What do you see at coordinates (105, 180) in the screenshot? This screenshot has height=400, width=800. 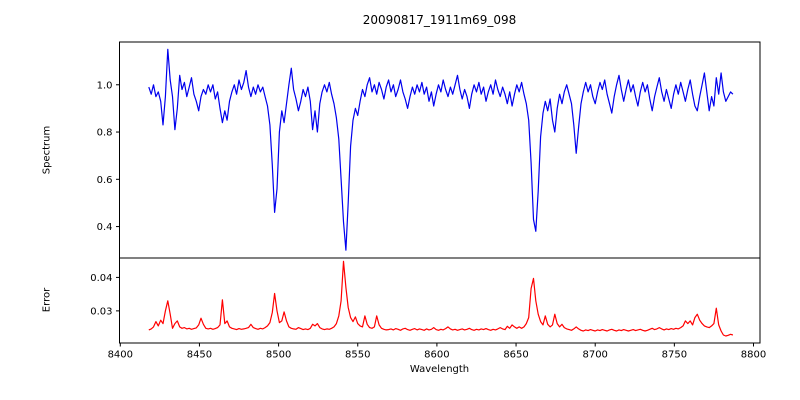 I see `spectrum-y-tick-label: 0.6` at bounding box center [105, 180].